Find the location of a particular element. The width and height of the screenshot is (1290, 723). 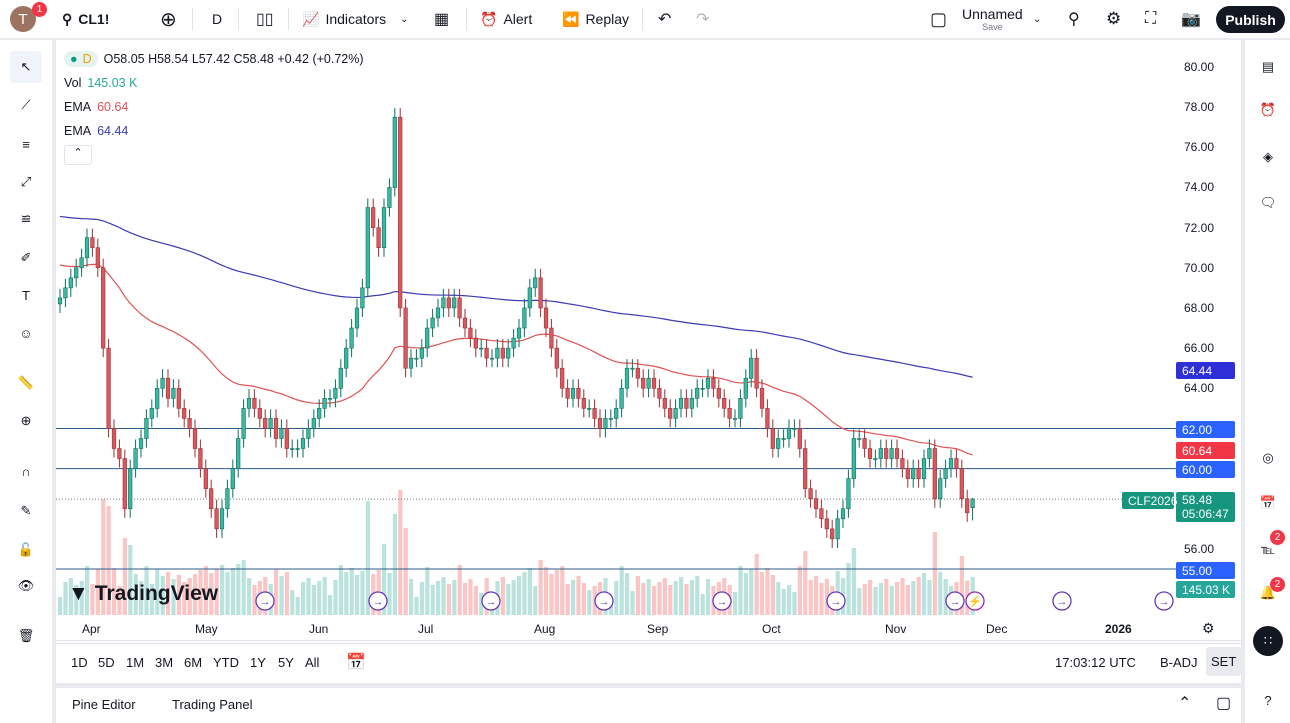

magnet-icon: ∩ is located at coordinates (26, 471).